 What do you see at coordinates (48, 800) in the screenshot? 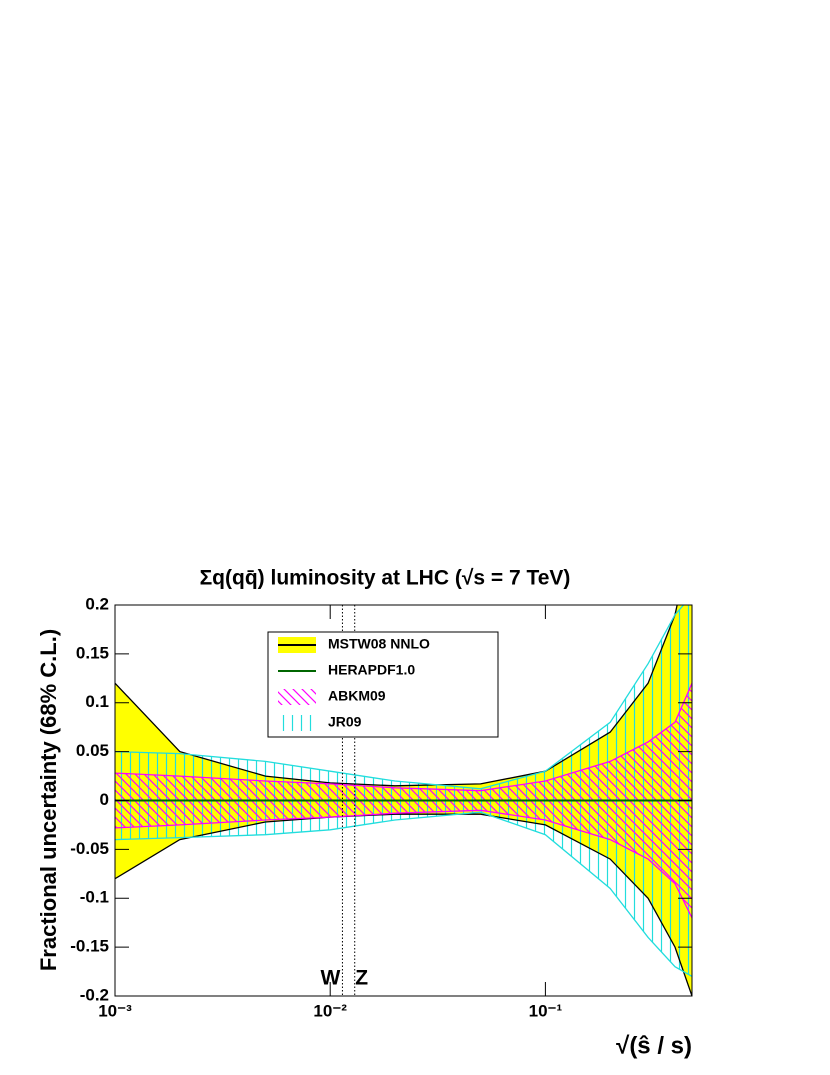
I see `y-axis-label: Fractional uncertainty (68% C.L.)` at bounding box center [48, 800].